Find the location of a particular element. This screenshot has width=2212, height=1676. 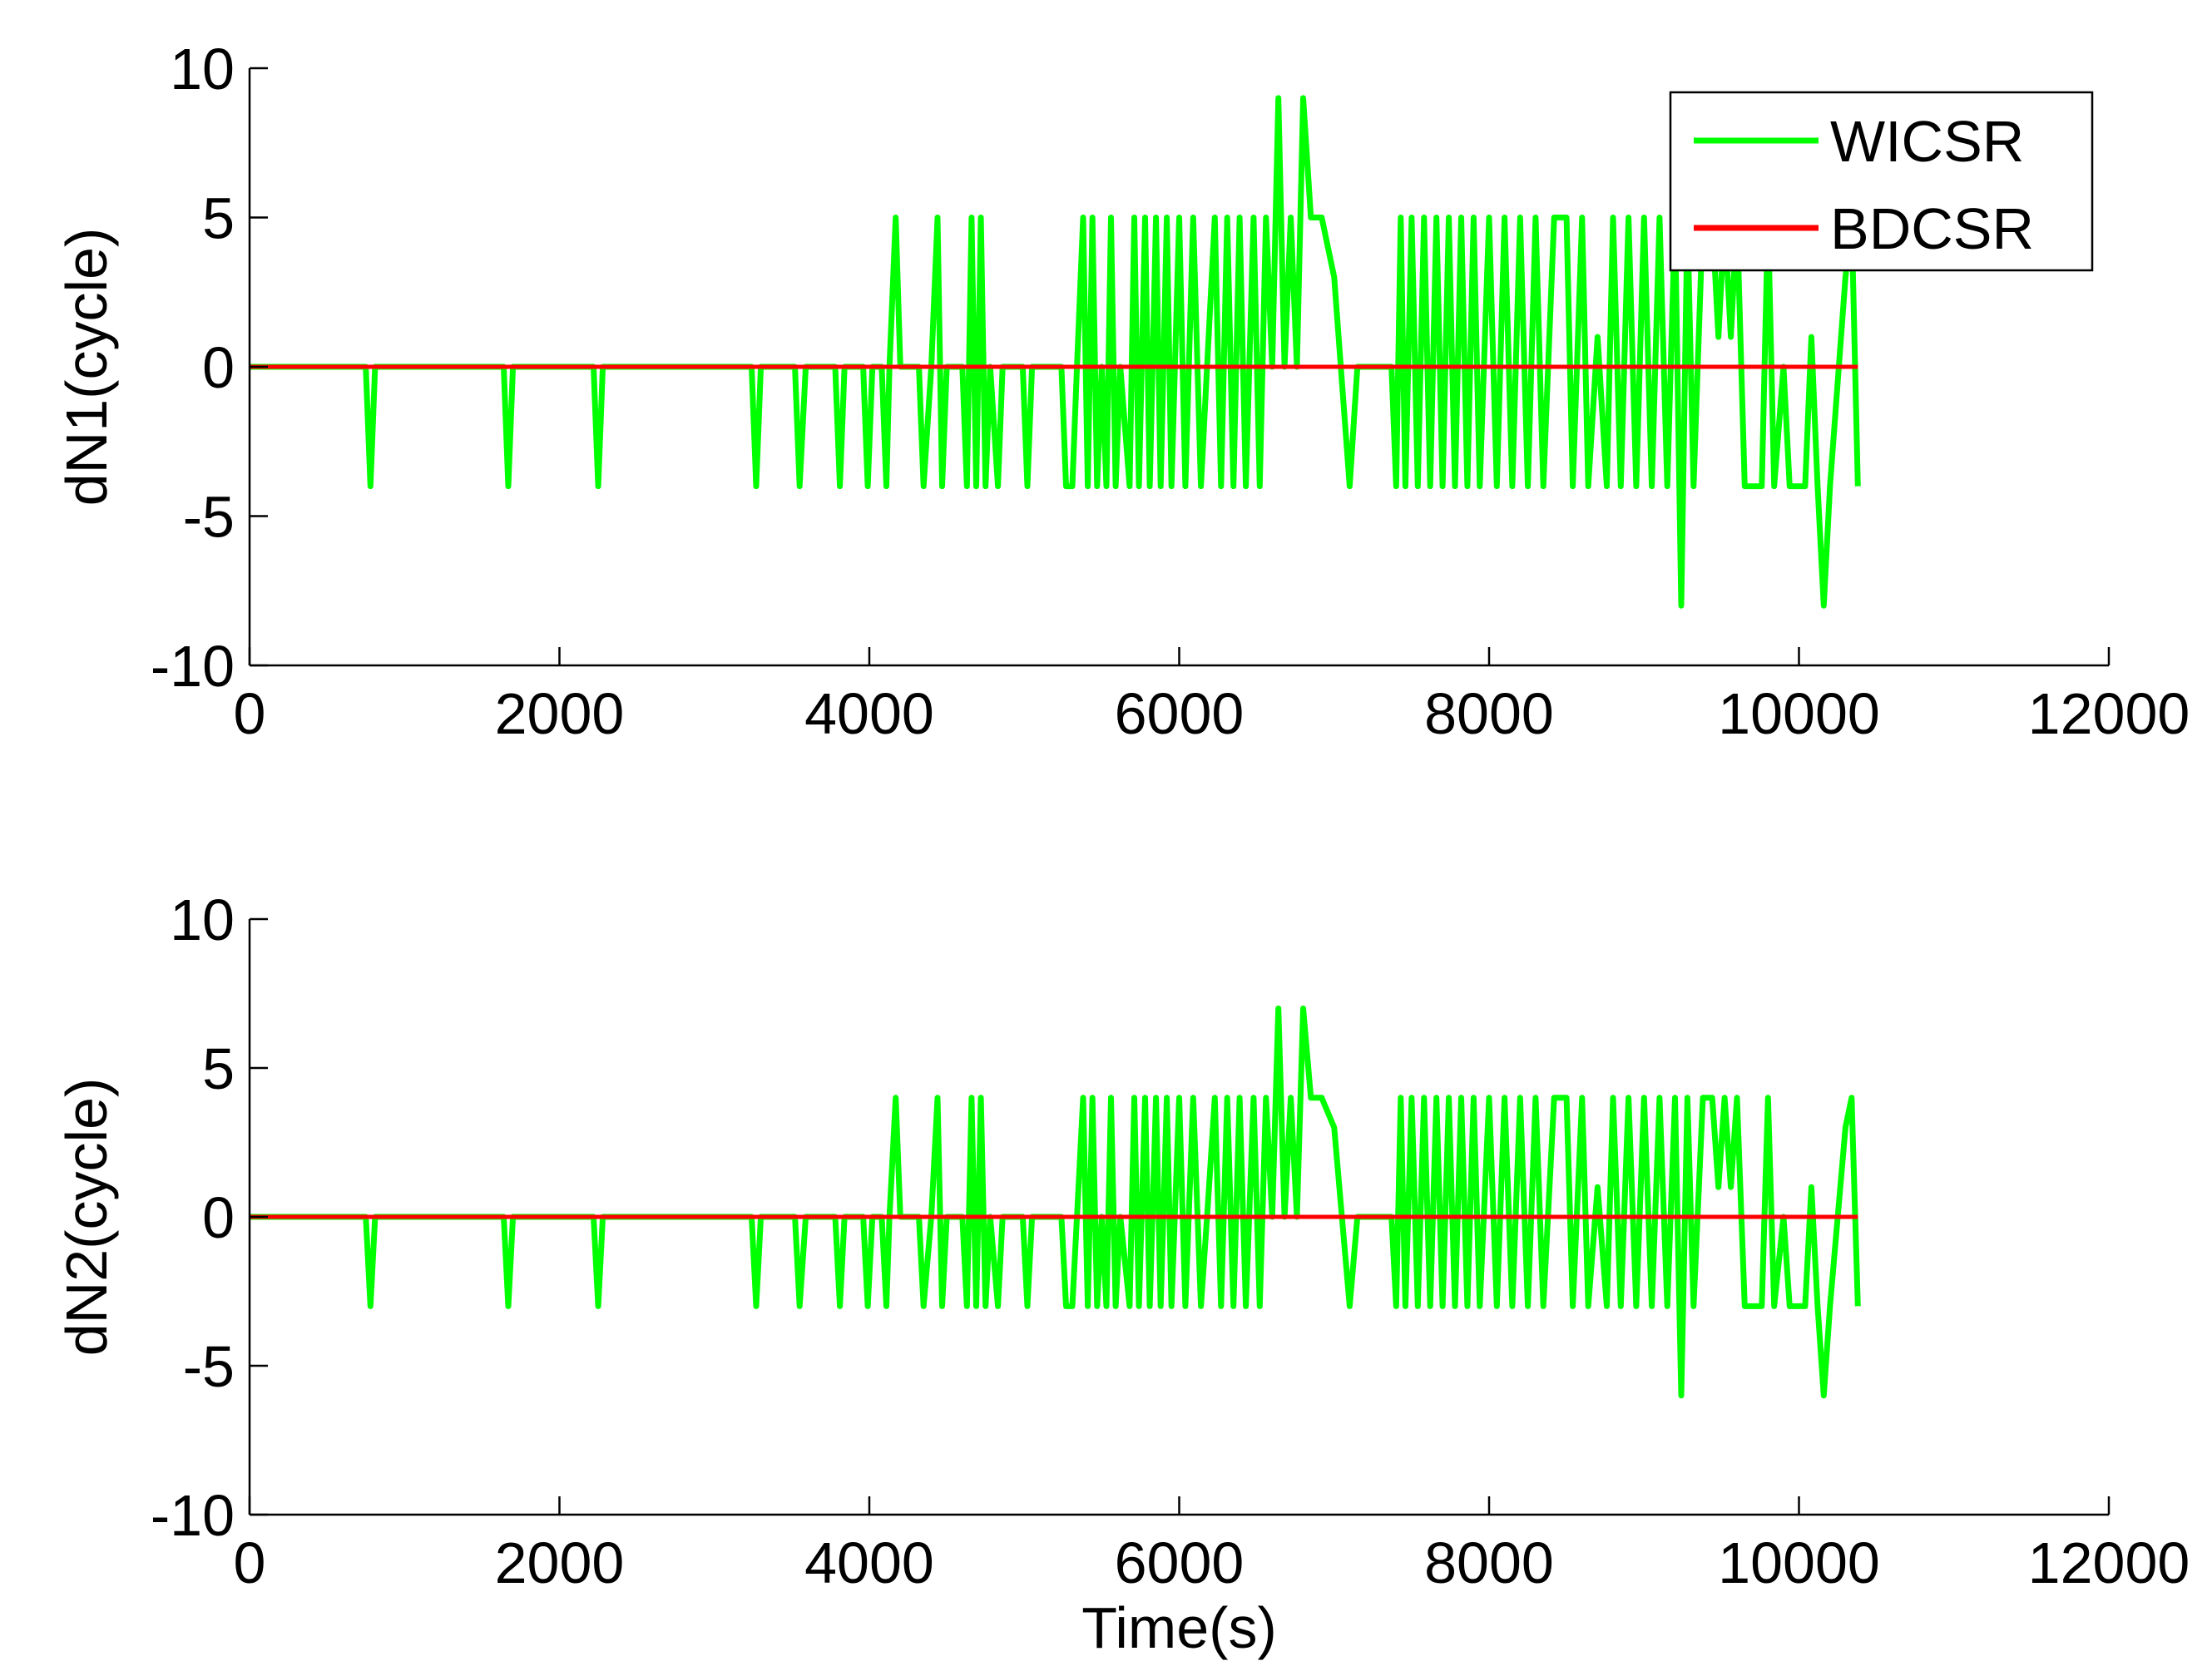

legend: WICSR BDCSR is located at coordinates (1881, 181).